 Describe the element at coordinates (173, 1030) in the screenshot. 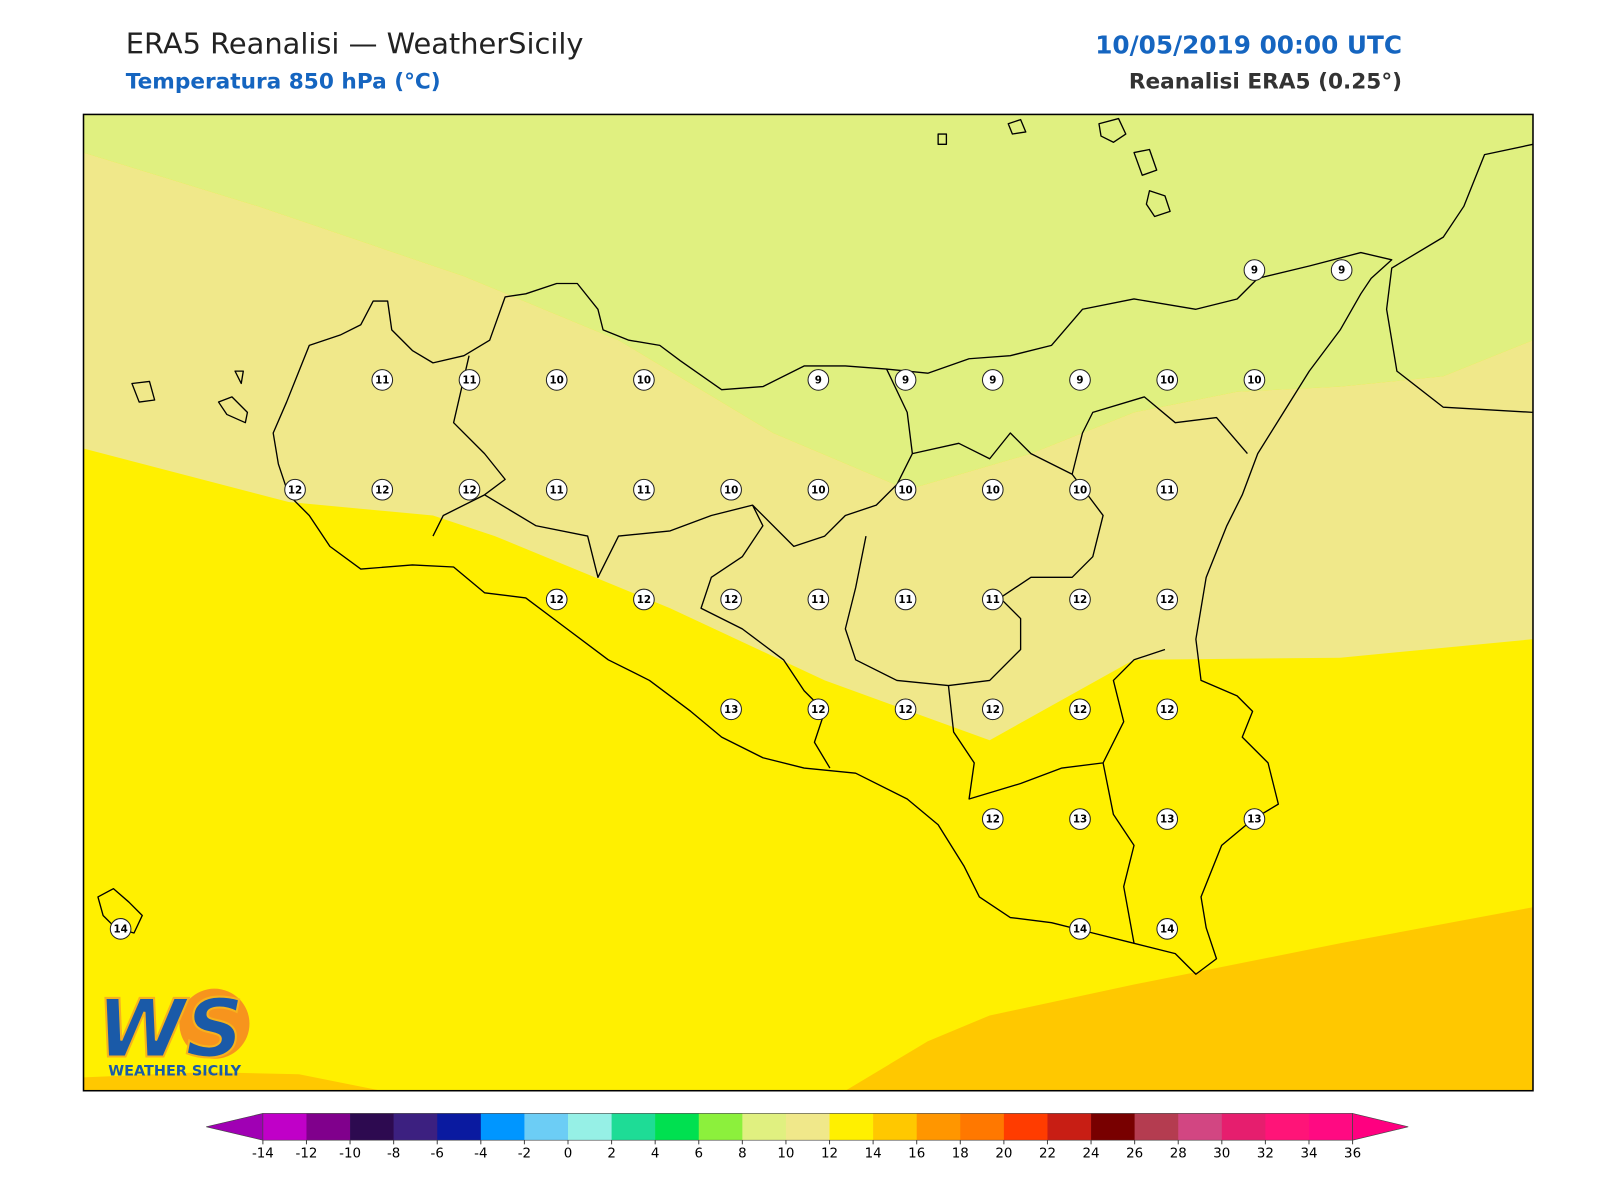

I see `logo: WS WEATHER SICILY` at that location.